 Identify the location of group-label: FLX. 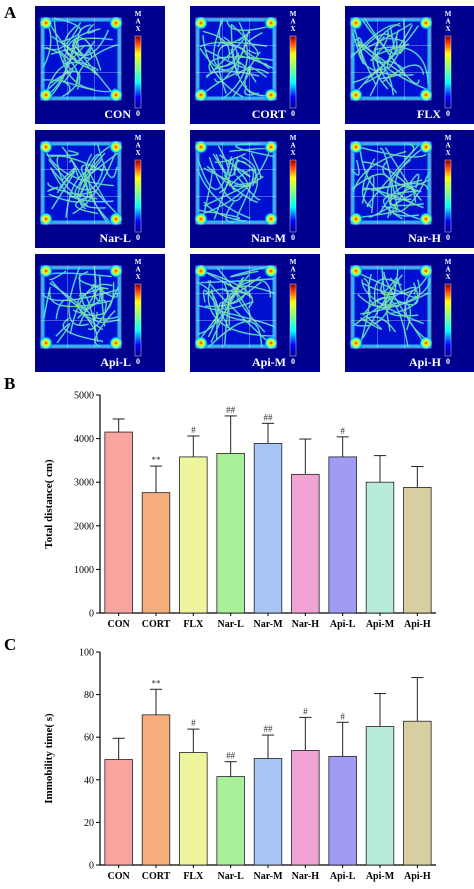
(429, 114).